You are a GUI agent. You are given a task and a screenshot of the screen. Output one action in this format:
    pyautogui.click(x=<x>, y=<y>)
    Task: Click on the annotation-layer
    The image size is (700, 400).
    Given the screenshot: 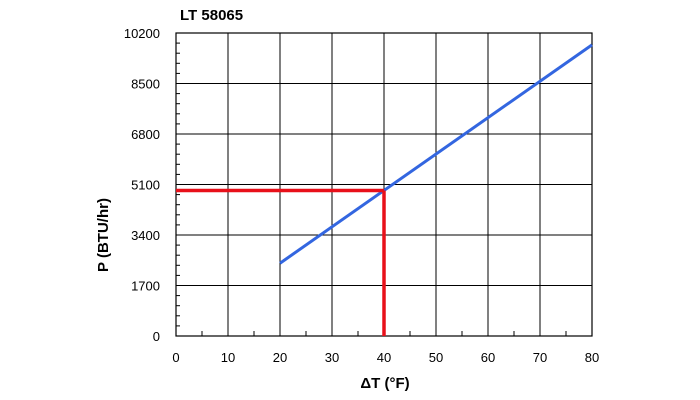 What is the action you would take?
    pyautogui.click(x=281, y=262)
    